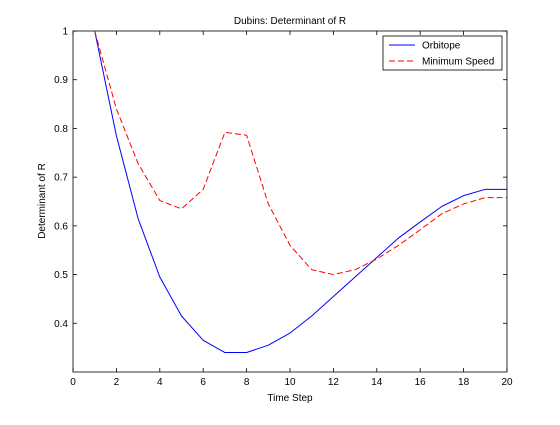 The height and width of the screenshot is (425, 560). I want to click on y-tick-label: 0.8, so click(61, 129).